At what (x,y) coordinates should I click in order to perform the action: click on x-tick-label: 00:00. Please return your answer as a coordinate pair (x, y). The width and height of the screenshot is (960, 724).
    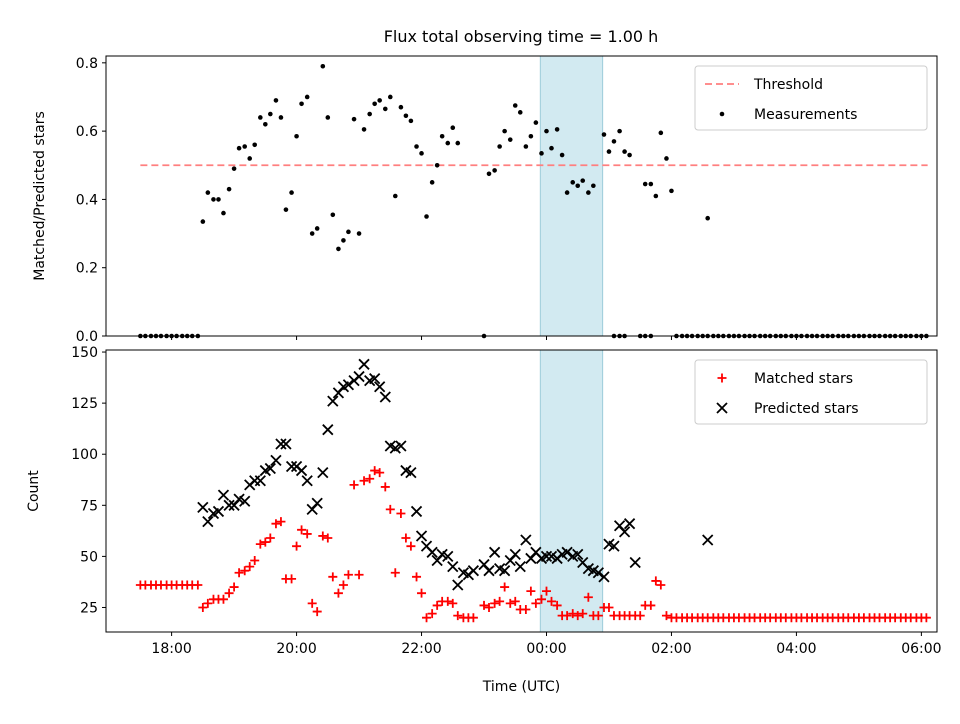
    Looking at the image, I should click on (546, 649).